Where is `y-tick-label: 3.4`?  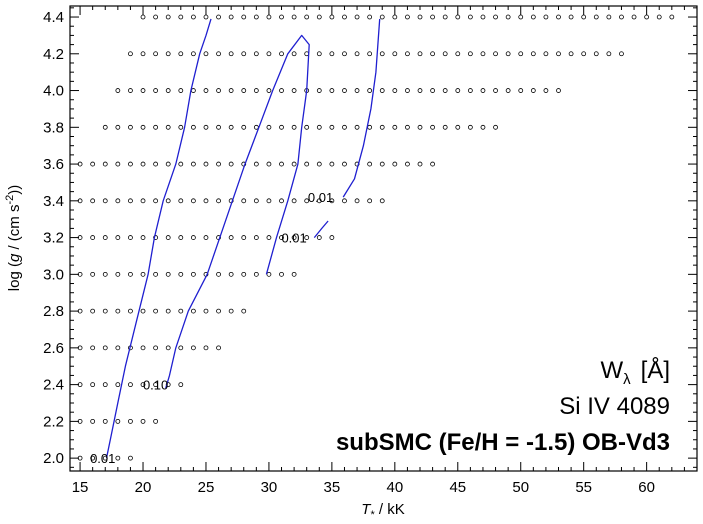
y-tick-label: 3.4 is located at coordinates (53, 201).